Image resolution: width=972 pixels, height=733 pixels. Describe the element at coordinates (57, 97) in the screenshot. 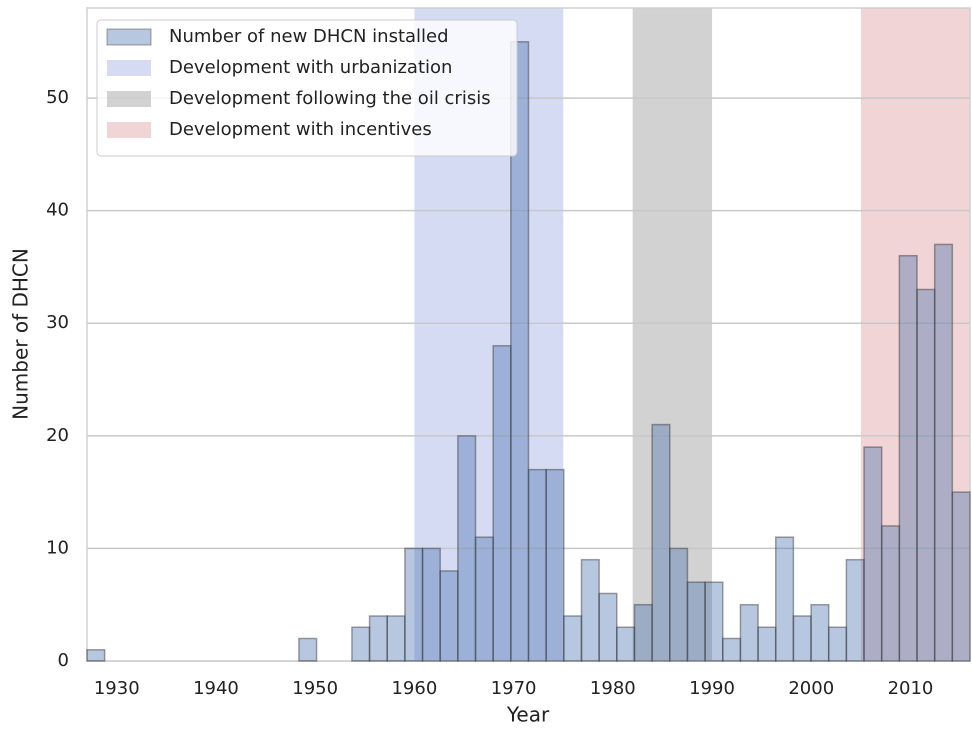

I see `y-tick-label: 50` at that location.